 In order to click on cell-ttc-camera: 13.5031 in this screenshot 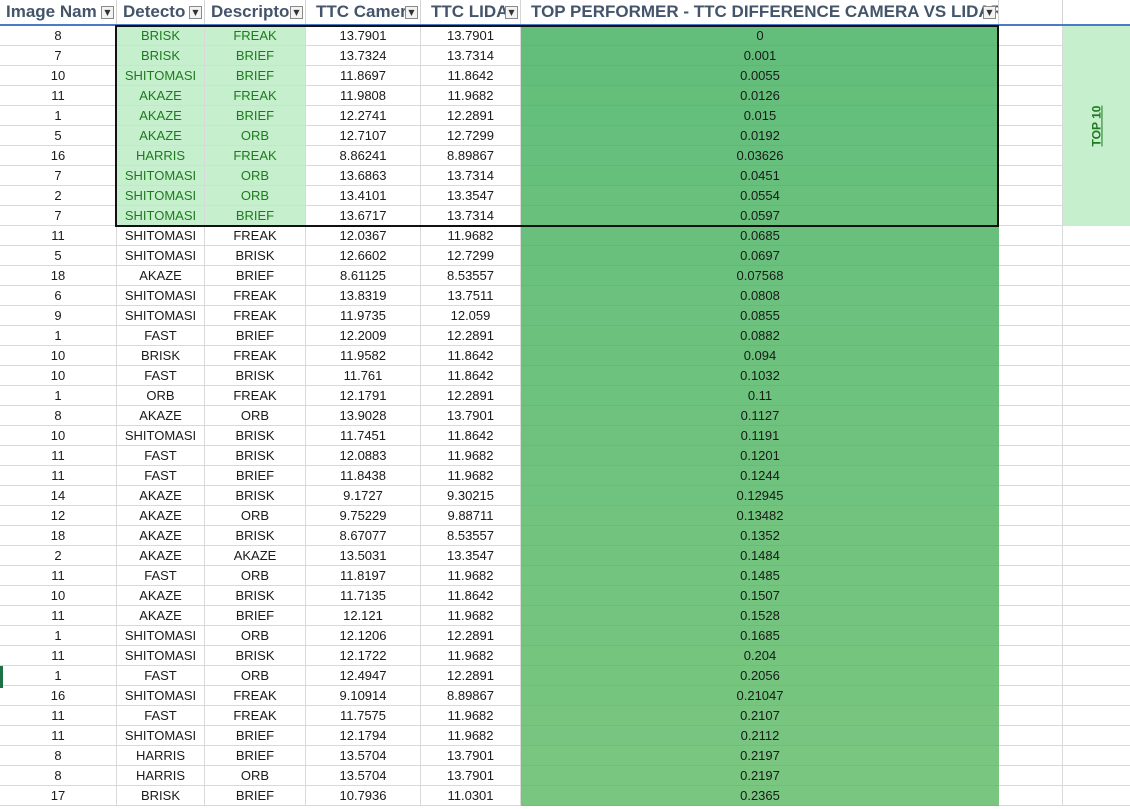, I will do `click(363, 556)`.